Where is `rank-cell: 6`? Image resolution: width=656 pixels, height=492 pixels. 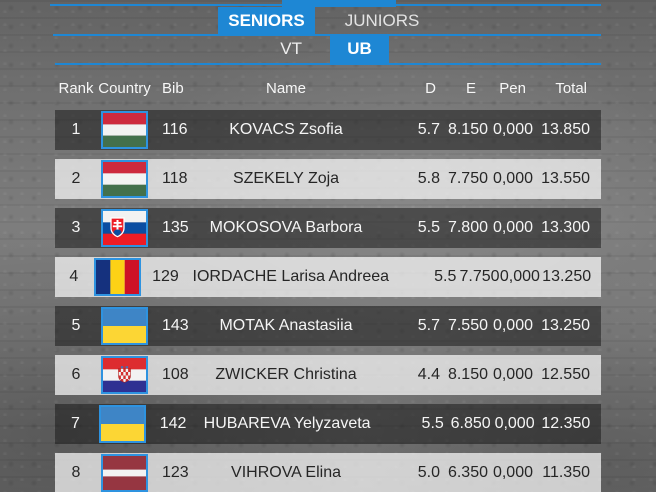
rank-cell: 6 is located at coordinates (76, 374).